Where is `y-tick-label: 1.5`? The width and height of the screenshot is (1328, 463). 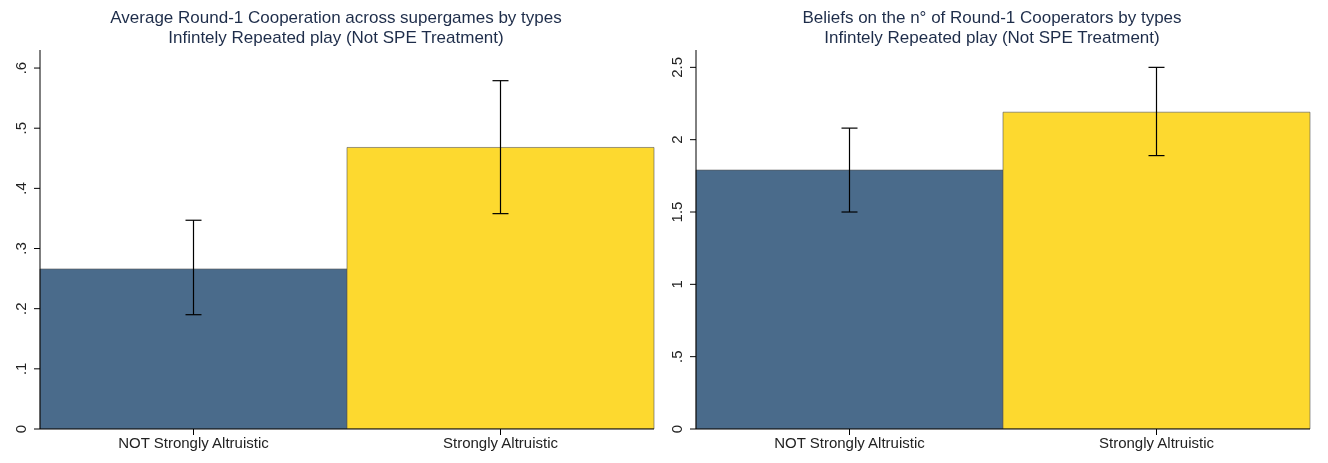
y-tick-label: 1.5 is located at coordinates (676, 212).